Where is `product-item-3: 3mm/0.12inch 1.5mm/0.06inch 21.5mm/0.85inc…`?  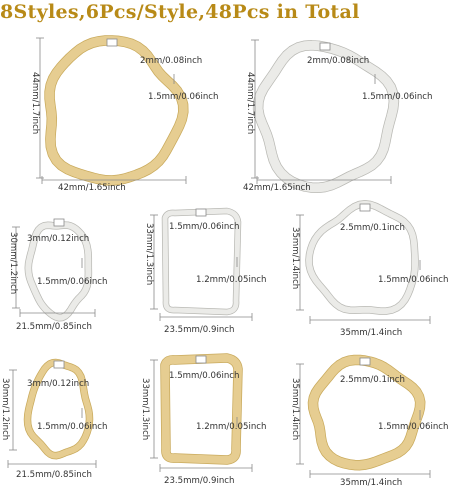
product-item-3: 3mm/0.12inch 1.5mm/0.06inch 21.5mm/0.85inc… is located at coordinates (60, 274).